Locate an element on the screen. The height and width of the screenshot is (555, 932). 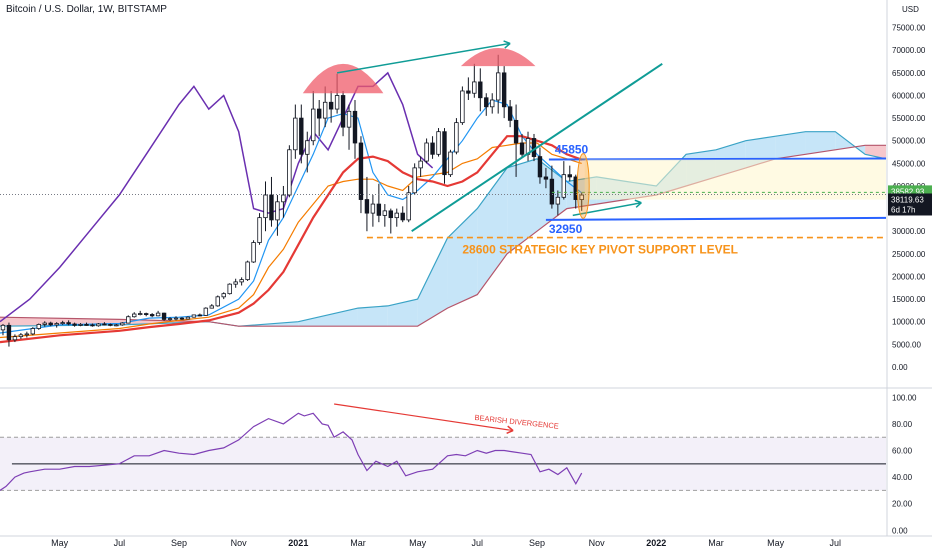
time-tick-label: Sep is located at coordinates (537, 543).